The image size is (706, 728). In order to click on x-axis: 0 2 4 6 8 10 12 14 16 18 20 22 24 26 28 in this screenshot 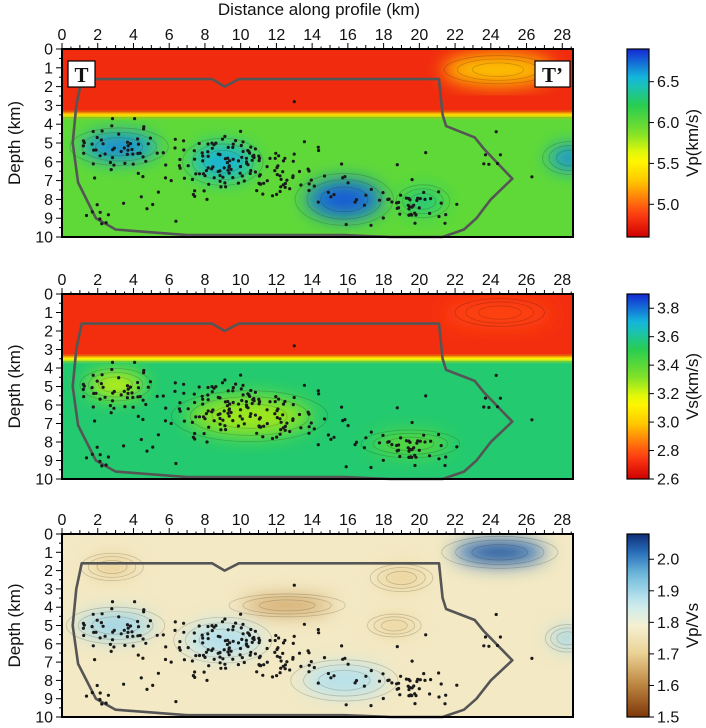, I will do `click(315, 38)`.